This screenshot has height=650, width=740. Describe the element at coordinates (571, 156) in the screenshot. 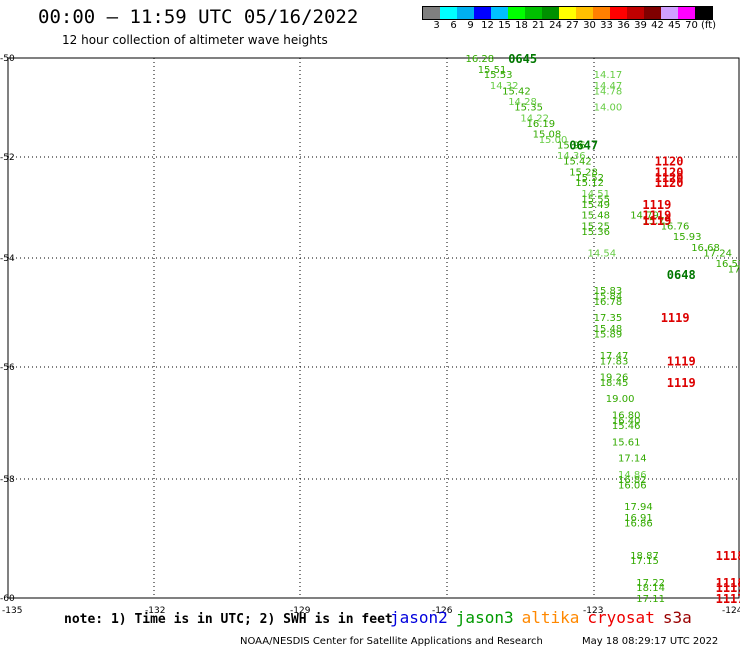

I see `wave-height-value: 14.36` at that location.